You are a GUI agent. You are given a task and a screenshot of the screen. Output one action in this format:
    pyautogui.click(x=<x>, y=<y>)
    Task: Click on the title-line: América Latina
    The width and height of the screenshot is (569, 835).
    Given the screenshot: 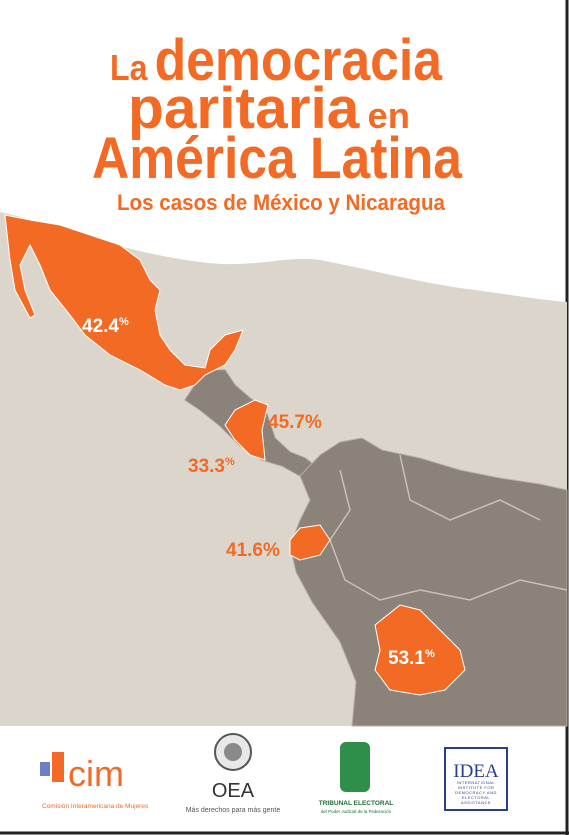 What is the action you would take?
    pyautogui.click(x=277, y=158)
    